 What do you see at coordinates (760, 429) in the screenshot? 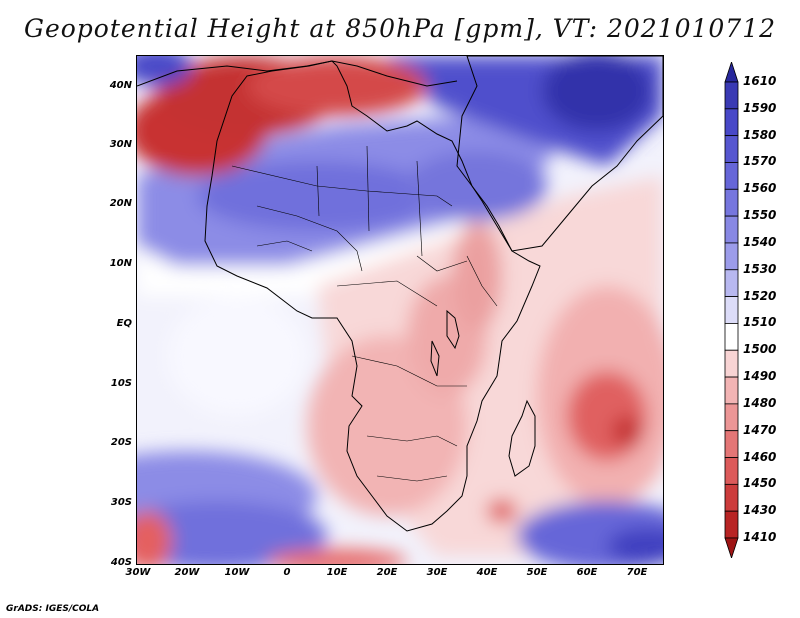
I see `colorbar-label: 1470` at bounding box center [760, 429].